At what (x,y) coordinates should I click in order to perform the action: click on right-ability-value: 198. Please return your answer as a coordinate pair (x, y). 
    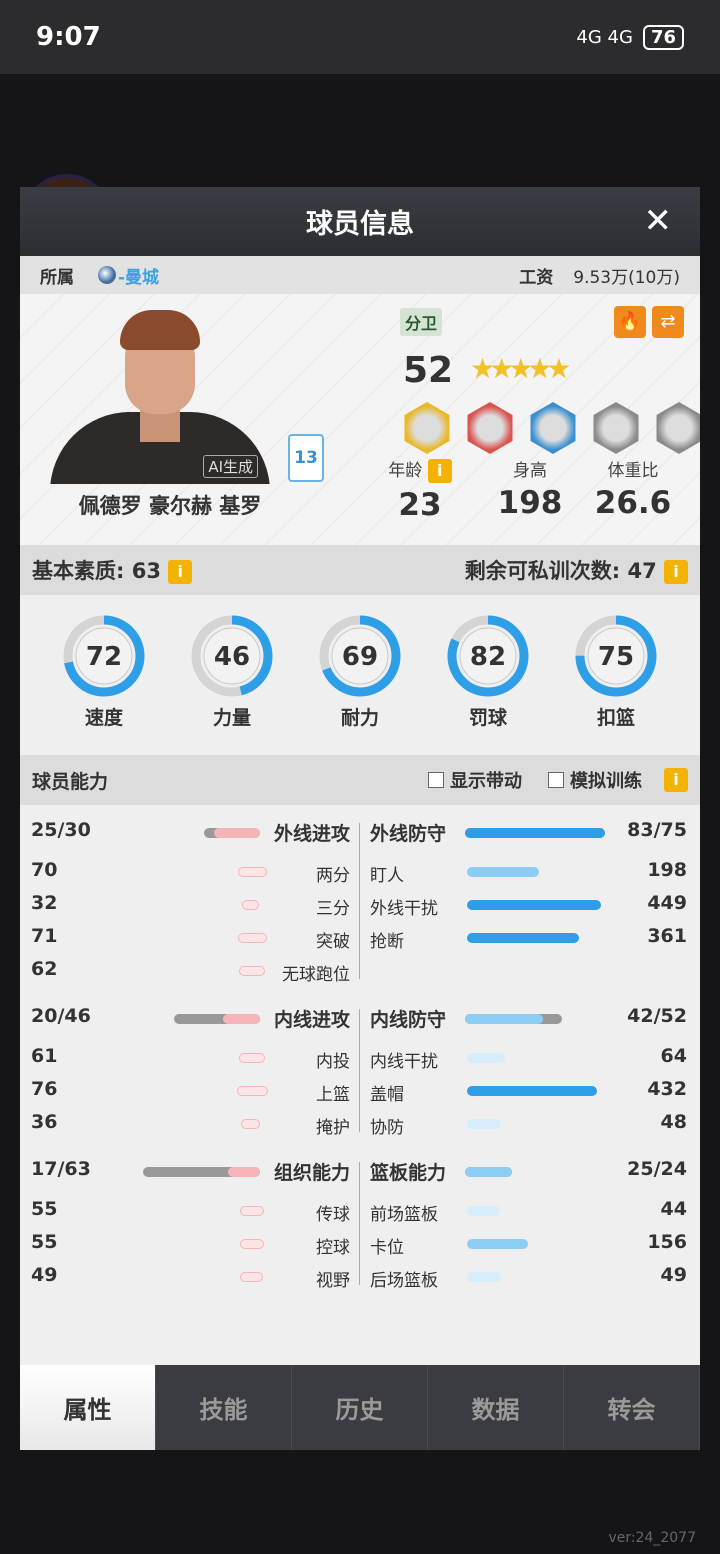
    Looking at the image, I should click on (667, 870).